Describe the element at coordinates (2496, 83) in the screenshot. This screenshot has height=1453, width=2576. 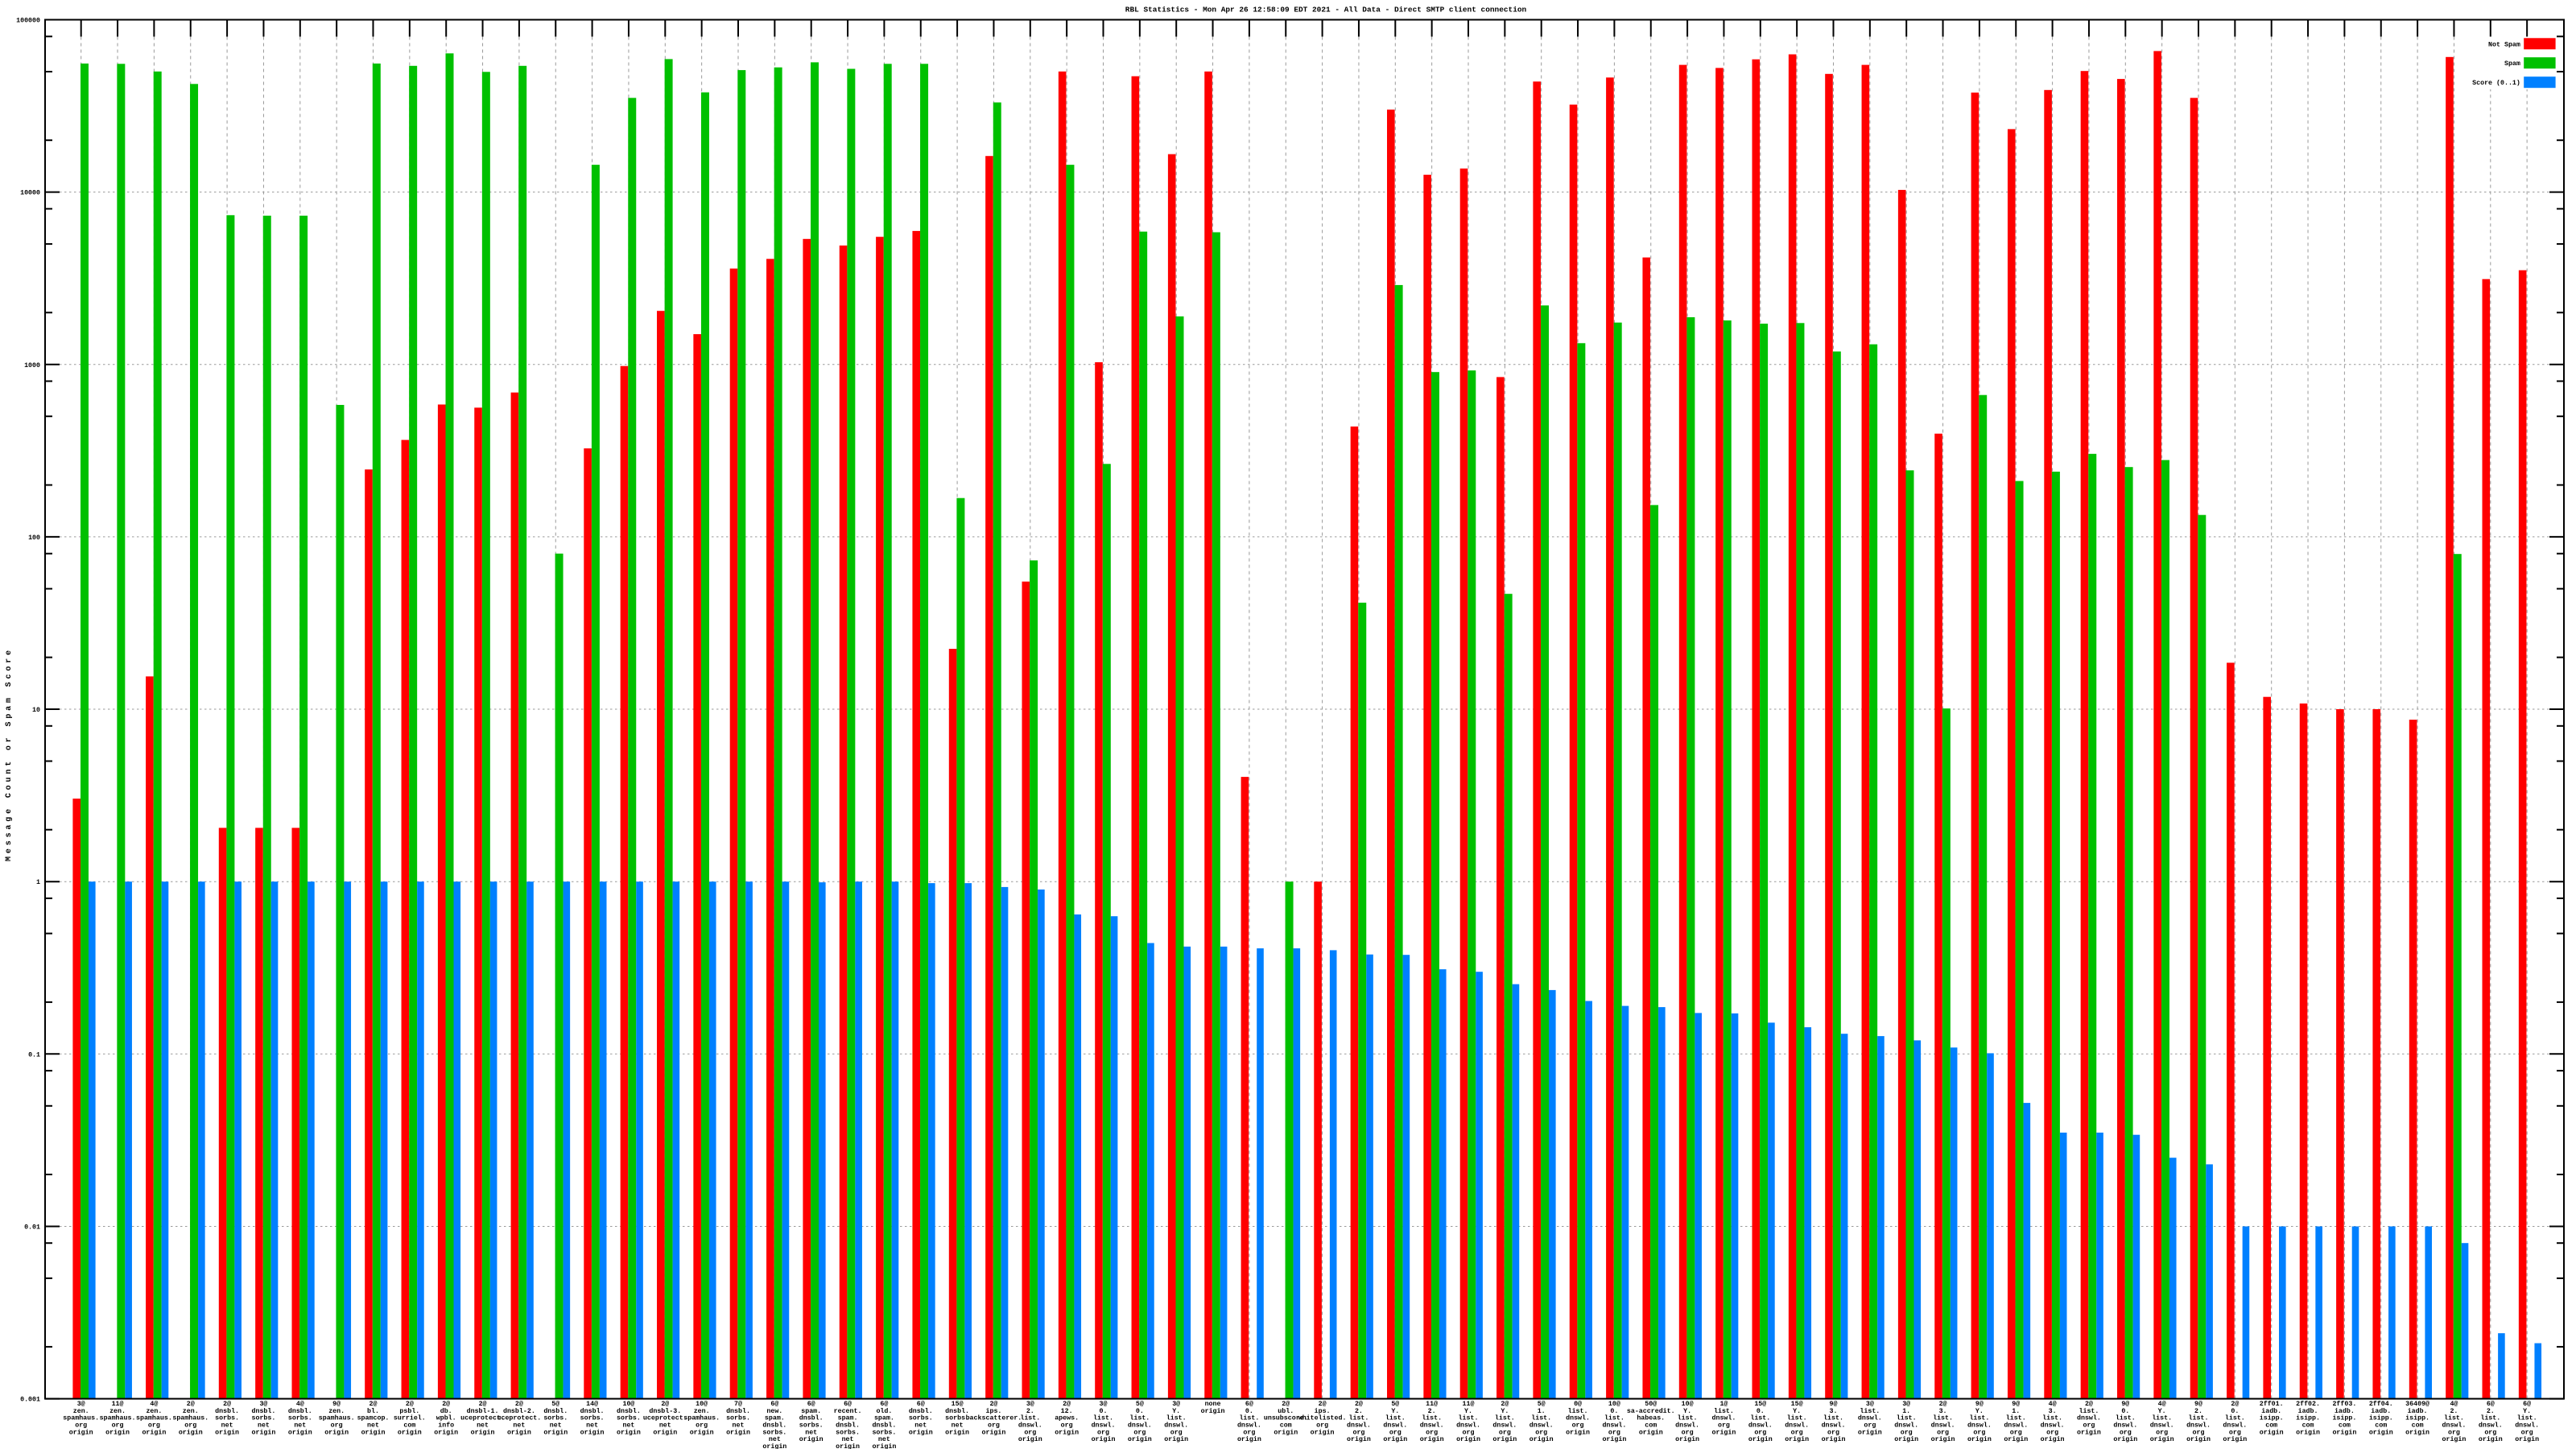
I see `svg-text: Score (0..1)` at that location.